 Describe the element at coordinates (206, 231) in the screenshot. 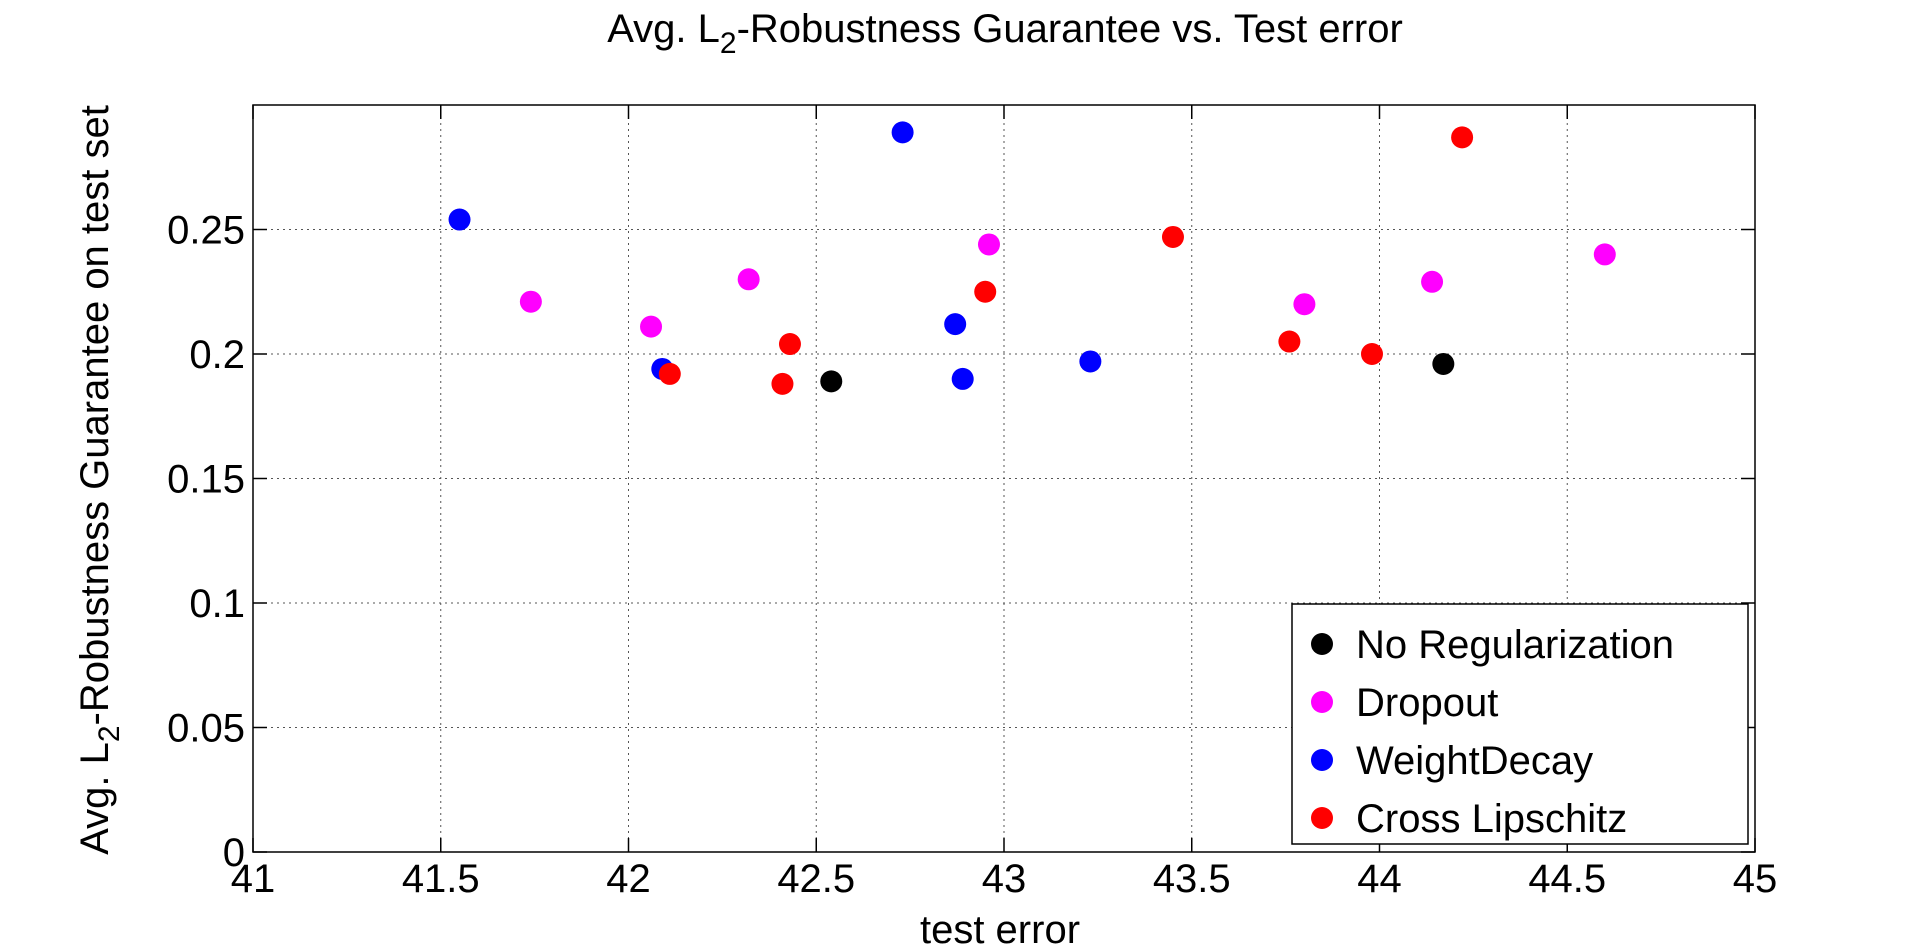

I see `y-tick-label: 0.25` at that location.